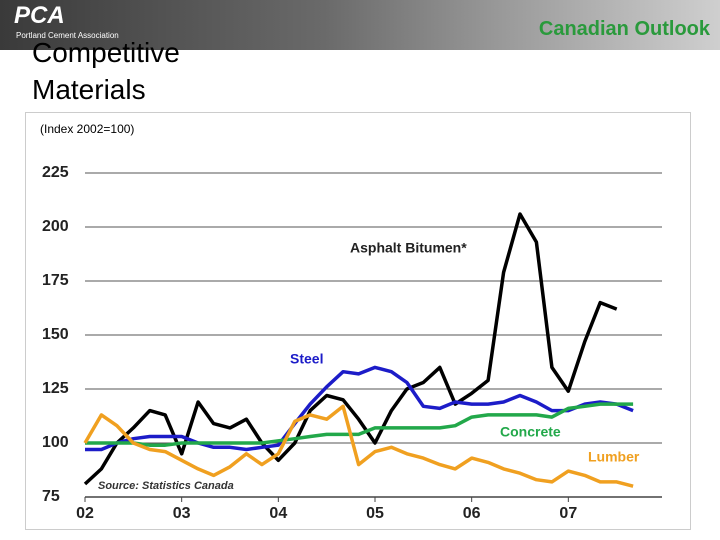 This screenshot has height=540, width=720. Describe the element at coordinates (55, 280) in the screenshot. I see `y-tick-label: 175` at that location.